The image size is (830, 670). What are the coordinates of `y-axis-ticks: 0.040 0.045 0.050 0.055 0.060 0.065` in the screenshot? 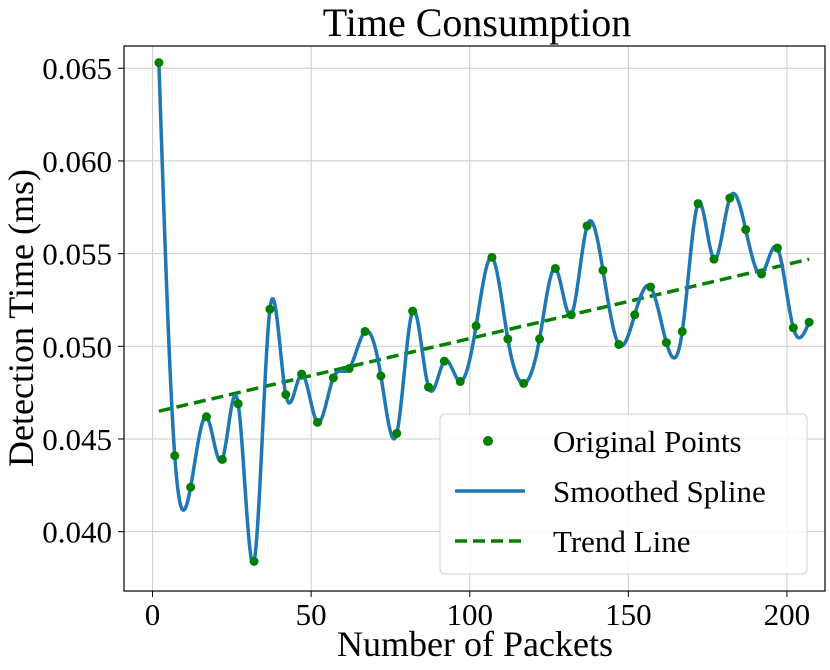 It's located at (83, 300).